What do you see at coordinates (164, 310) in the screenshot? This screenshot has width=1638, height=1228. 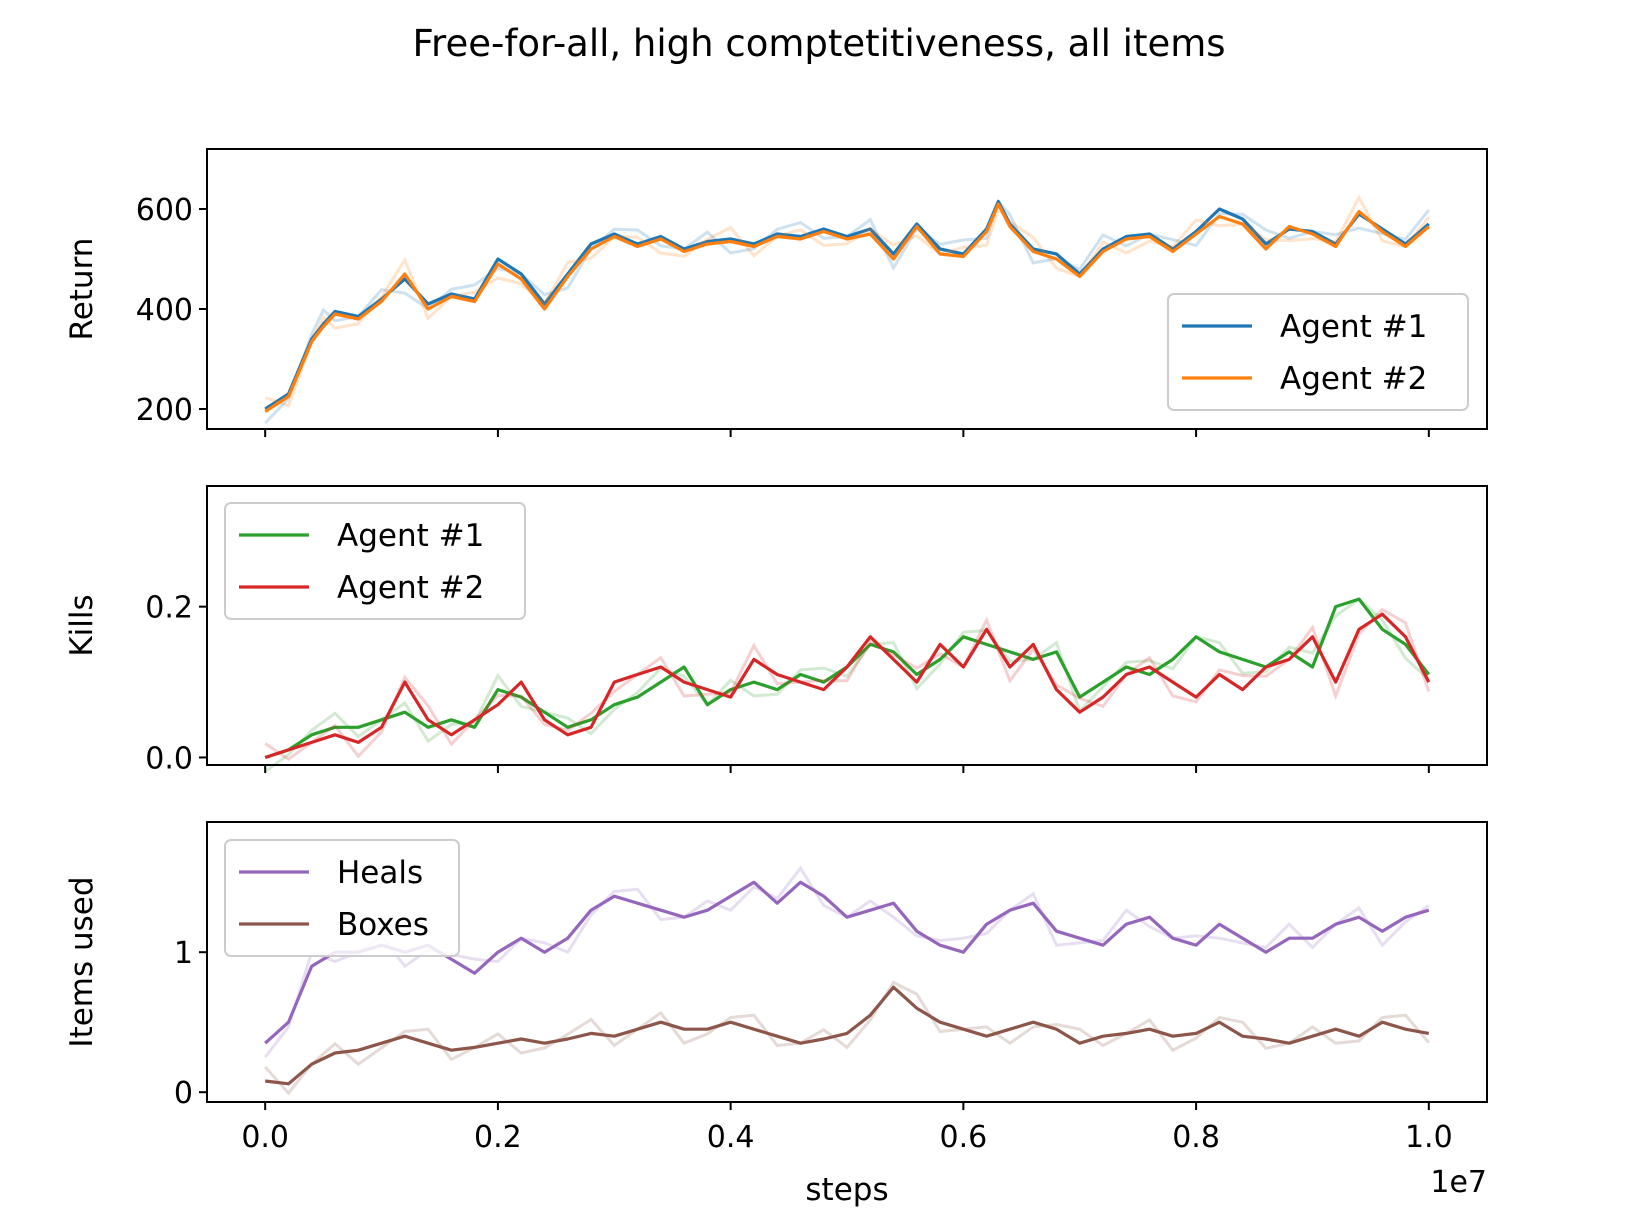 I see `y-tick-label: 400` at bounding box center [164, 310].